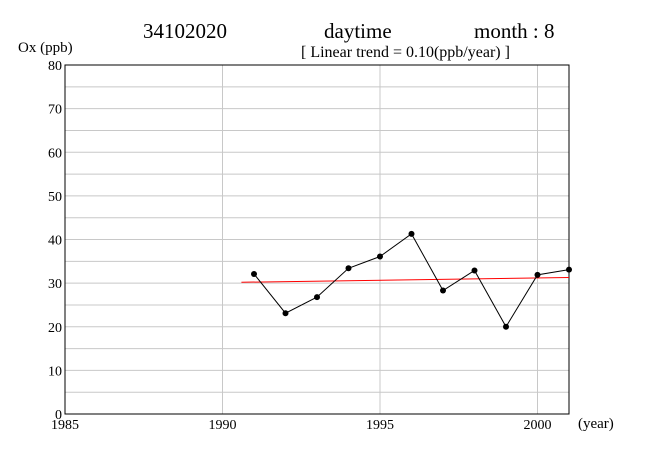 Image resolution: width=650 pixels, height=459 pixels. I want to click on y-tick-label: 40, so click(55, 241).